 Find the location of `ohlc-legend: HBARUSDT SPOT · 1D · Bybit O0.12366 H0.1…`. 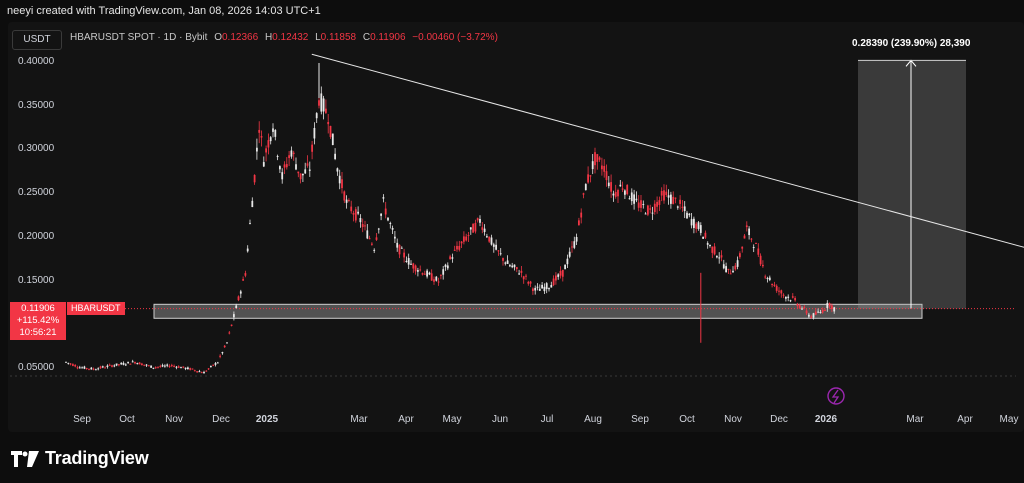

ohlc-legend: HBARUSDT SPOT · 1D · Bybit O0.12366 H0.1… is located at coordinates (284, 37).